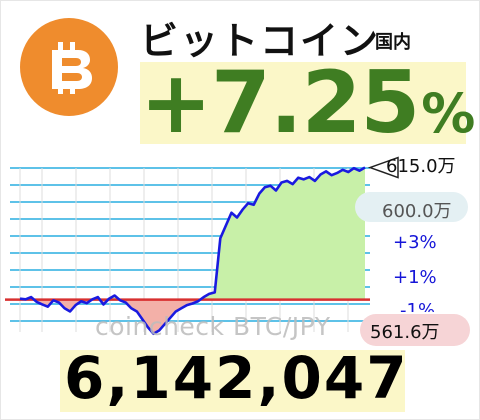 The height and width of the screenshot is (420, 480). What do you see at coordinates (303, 103) in the screenshot?
I see `change-highlight` at bounding box center [303, 103].